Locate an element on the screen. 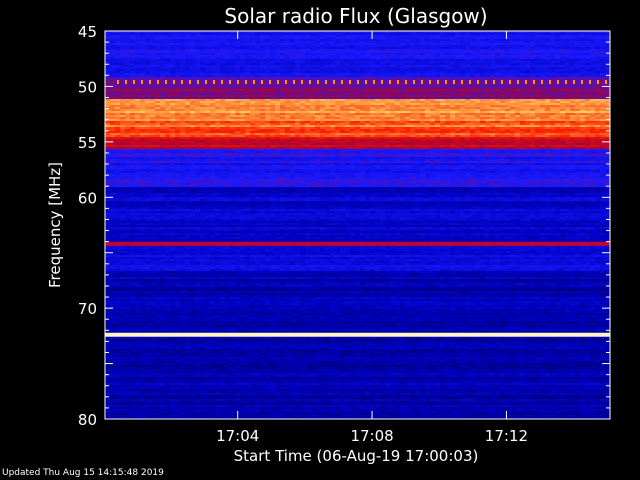 This screenshot has height=480, width=640. y-axis-label: Frequency [MHz] is located at coordinates (55, 225).